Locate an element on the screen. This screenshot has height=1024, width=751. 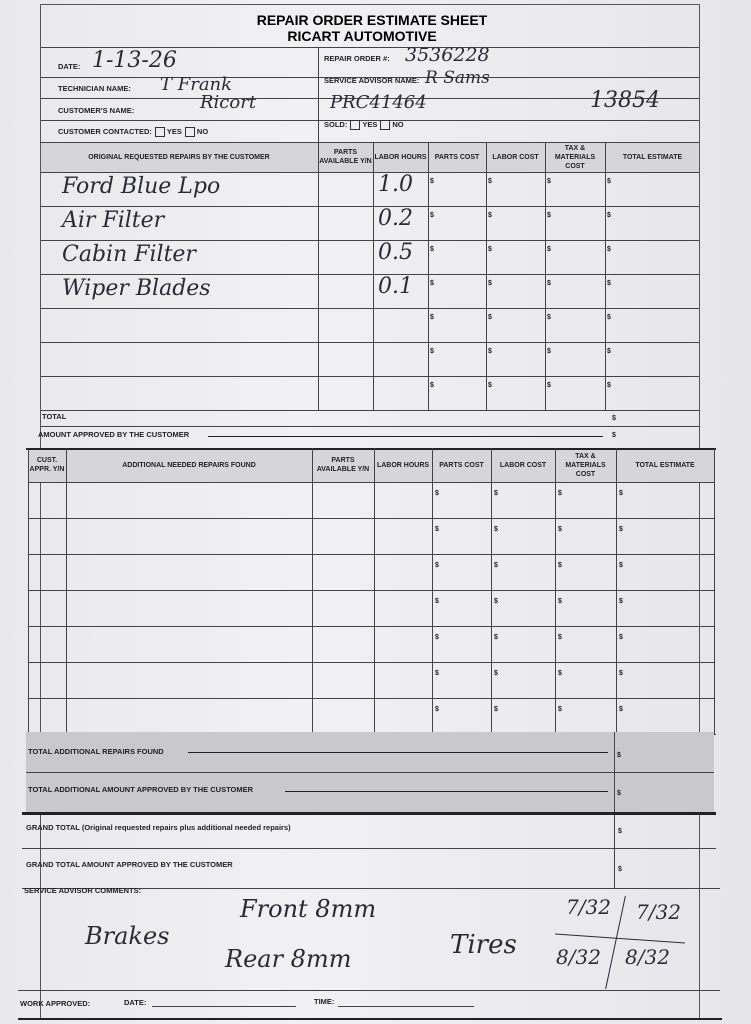
extra-number: 13854 is located at coordinates (625, 100).